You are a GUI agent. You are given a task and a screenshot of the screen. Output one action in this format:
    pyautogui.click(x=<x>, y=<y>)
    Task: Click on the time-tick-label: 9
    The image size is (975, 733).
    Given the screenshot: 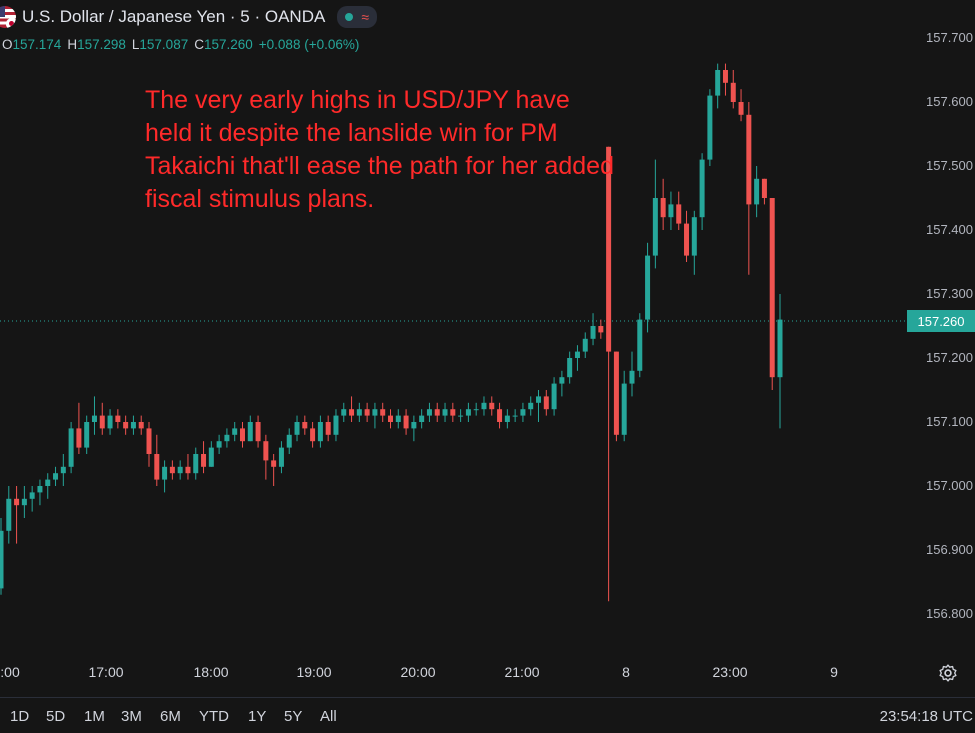 What is the action you would take?
    pyautogui.click(x=834, y=672)
    